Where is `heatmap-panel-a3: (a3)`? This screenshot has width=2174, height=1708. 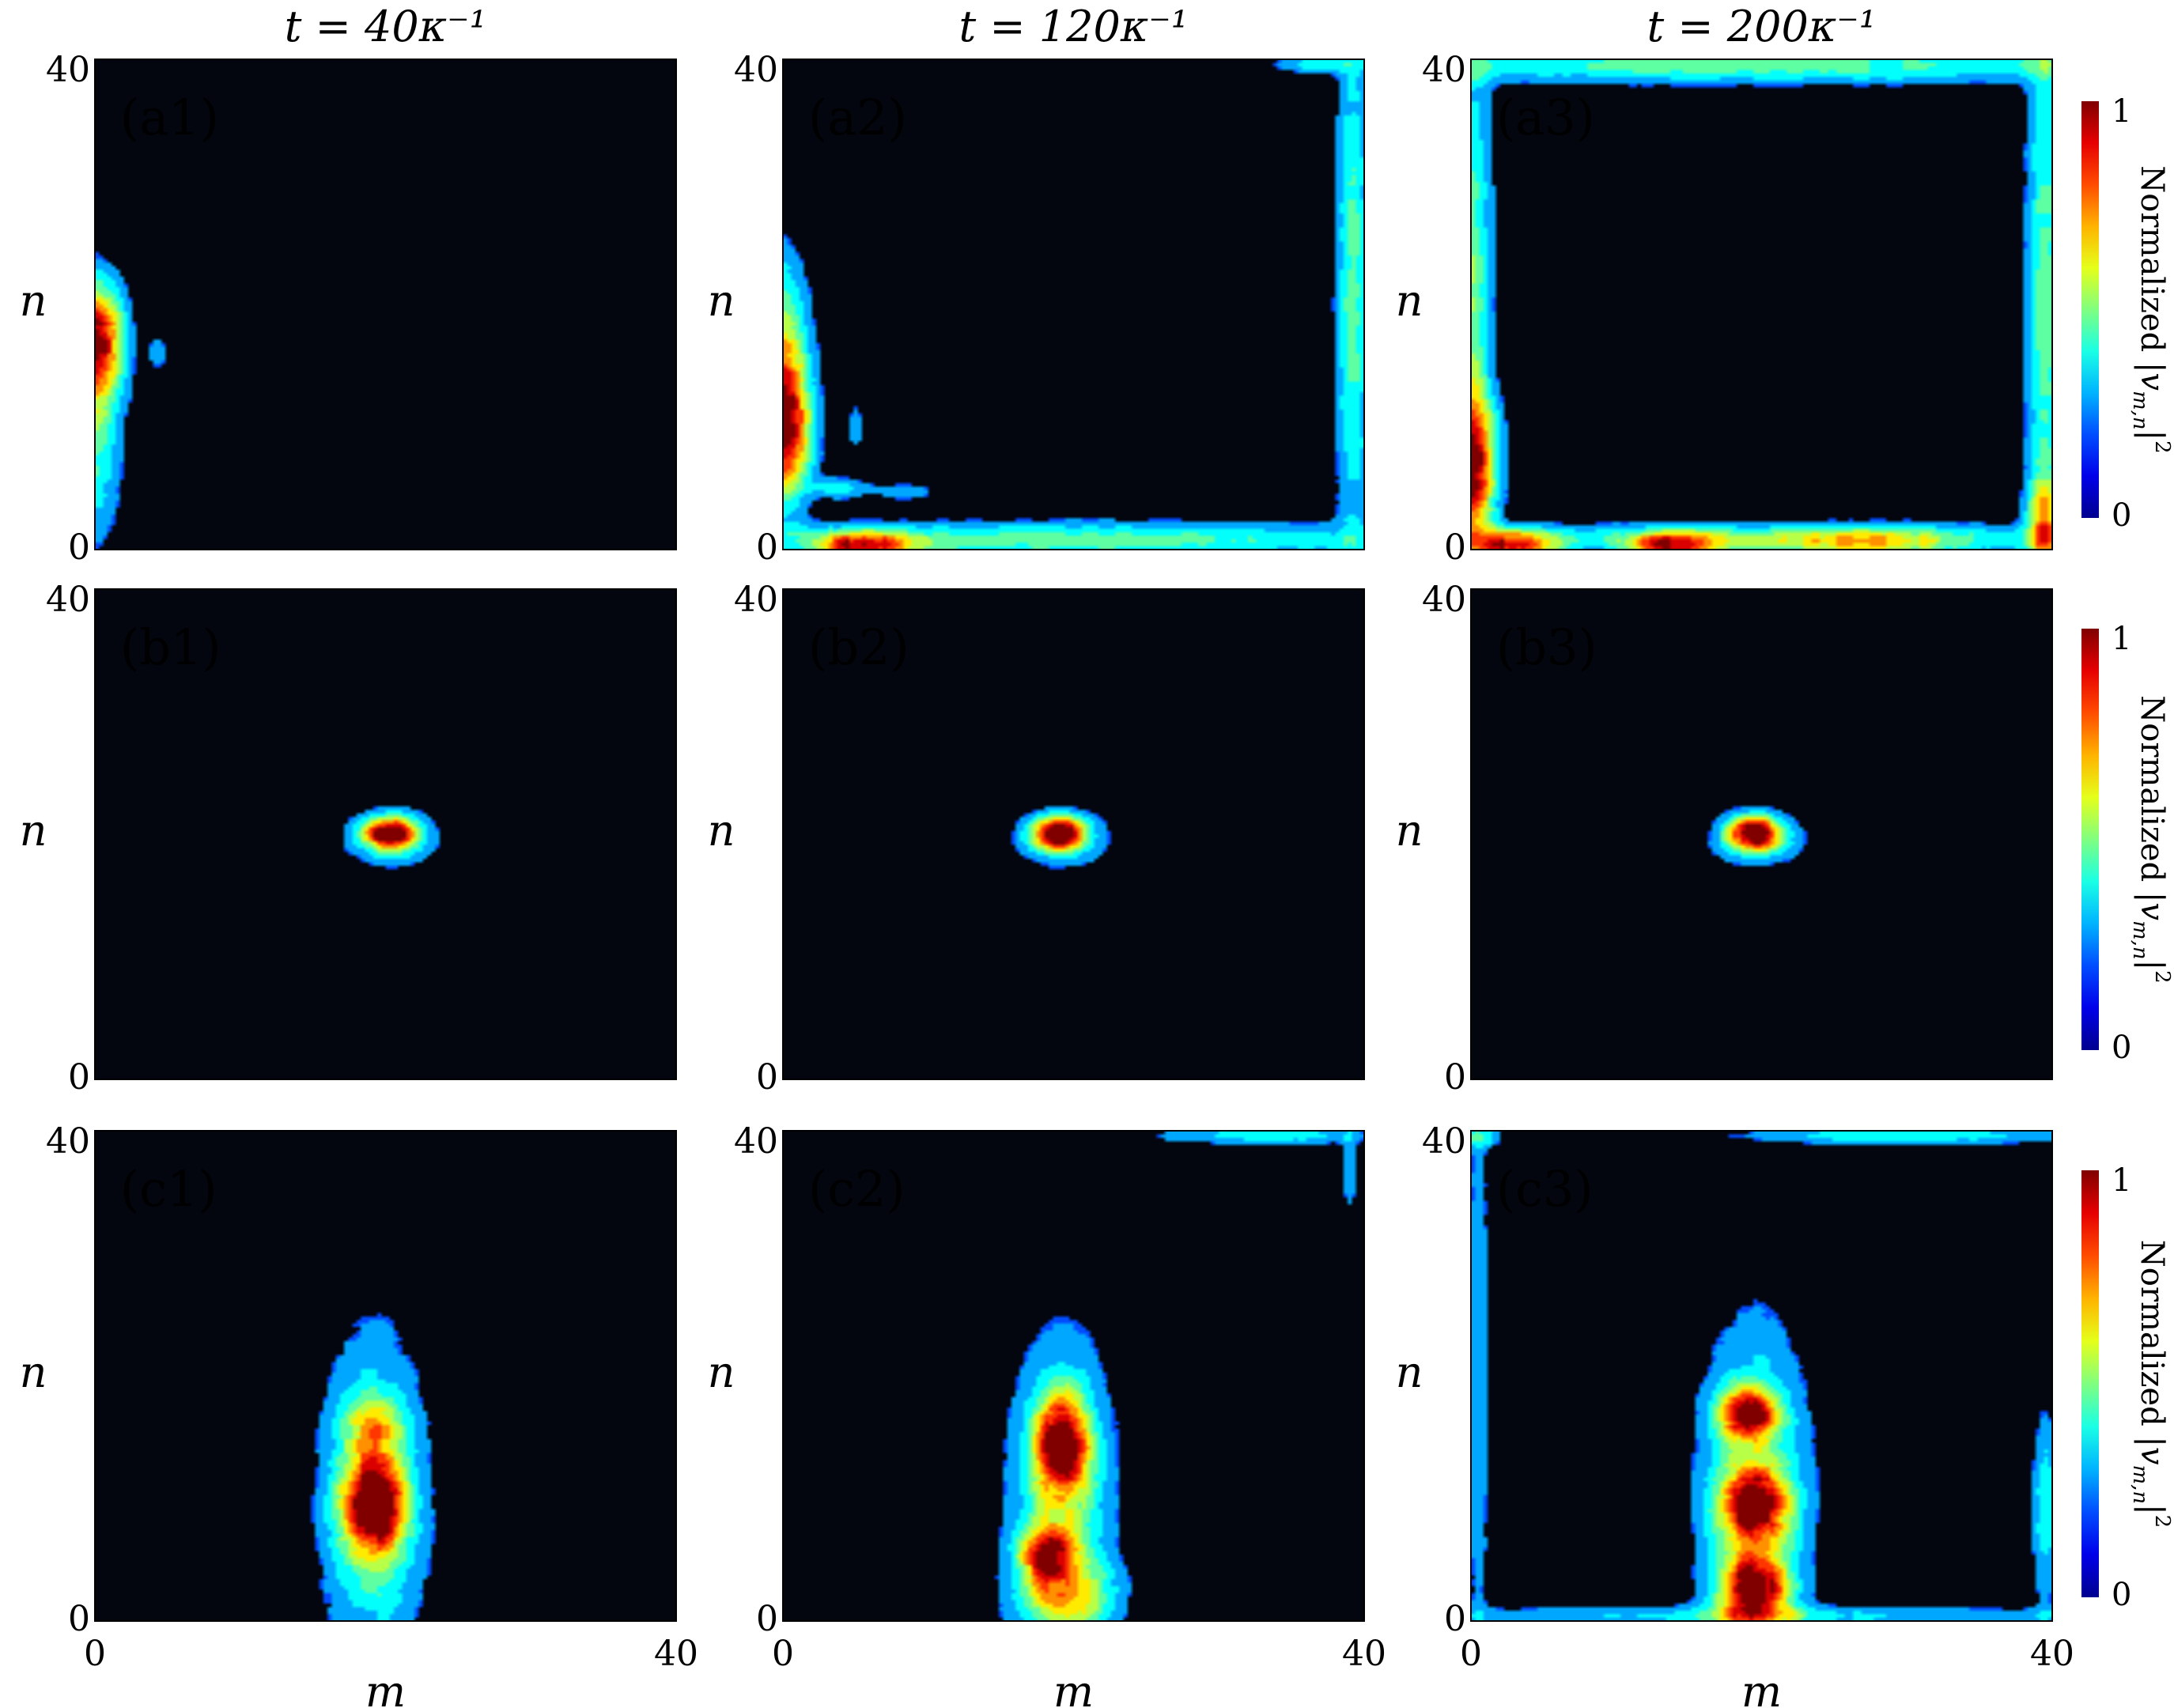 heatmap-panel-a3: (a3) is located at coordinates (1762, 304).